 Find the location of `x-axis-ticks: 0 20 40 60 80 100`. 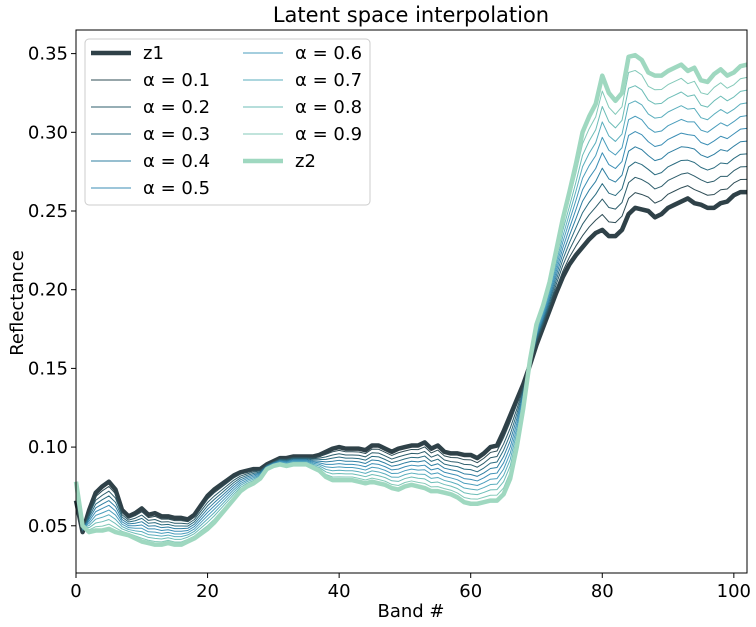

x-axis-ticks: 0 20 40 60 80 100 is located at coordinates (410, 587).